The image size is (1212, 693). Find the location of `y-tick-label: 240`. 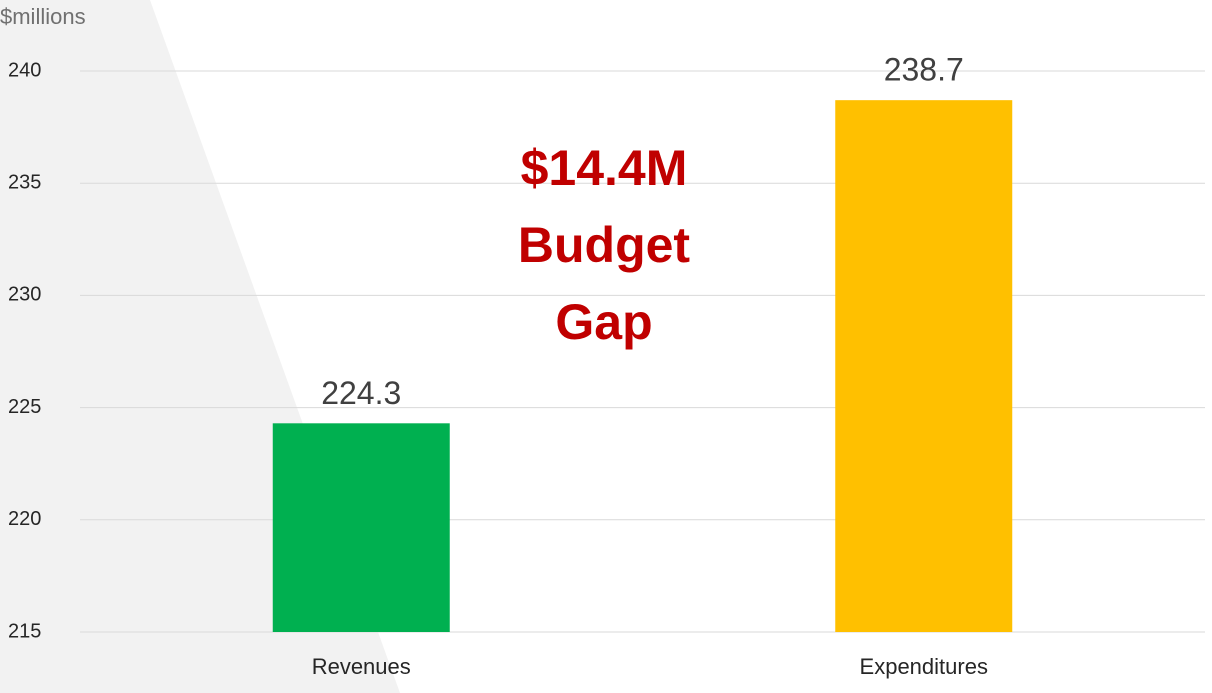

y-tick-label: 240 is located at coordinates (24, 70).